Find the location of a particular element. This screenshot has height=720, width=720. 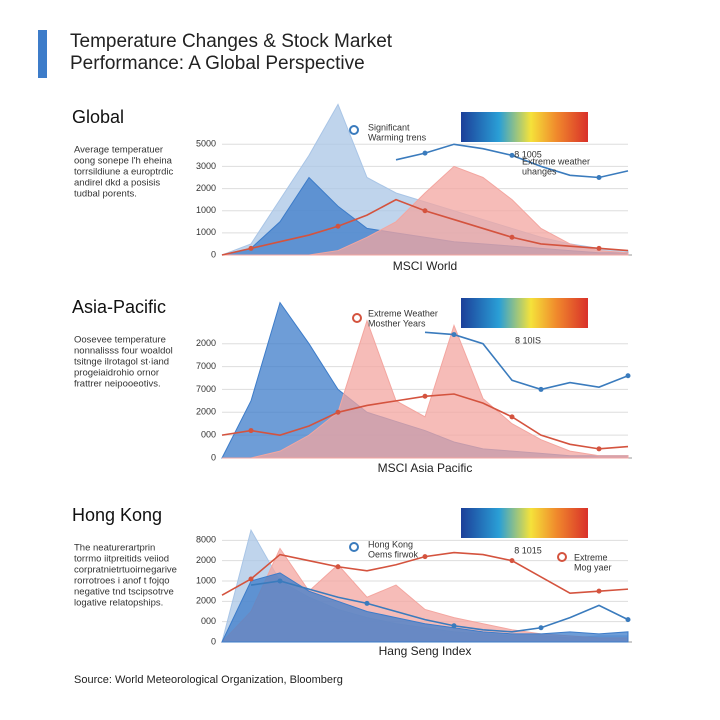

annotation: Extreme Weather is located at coordinates (403, 313).